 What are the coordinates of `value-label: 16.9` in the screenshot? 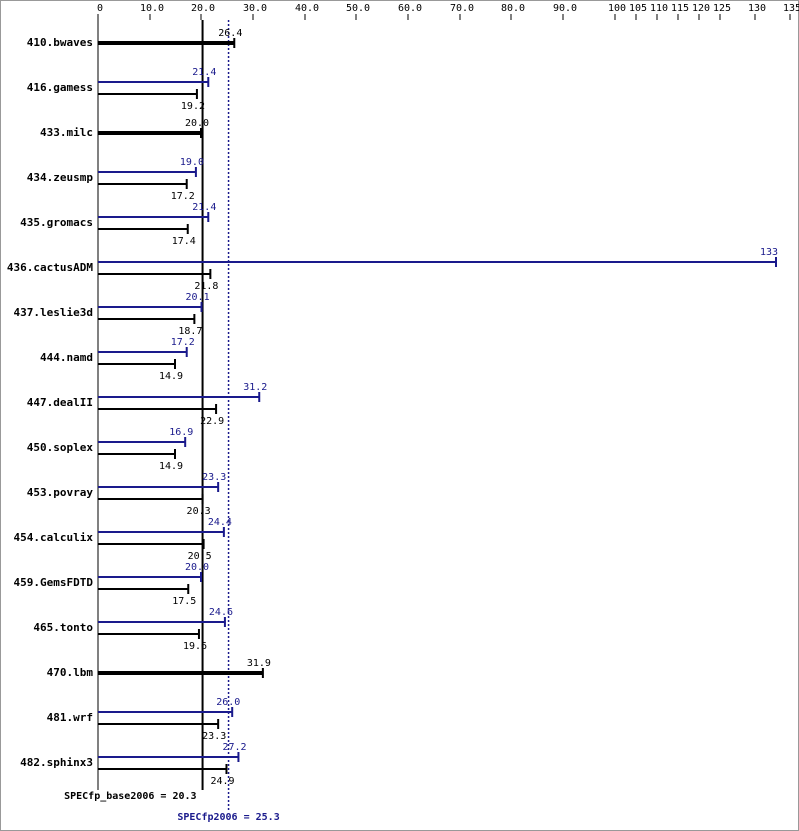 It's located at (181, 432).